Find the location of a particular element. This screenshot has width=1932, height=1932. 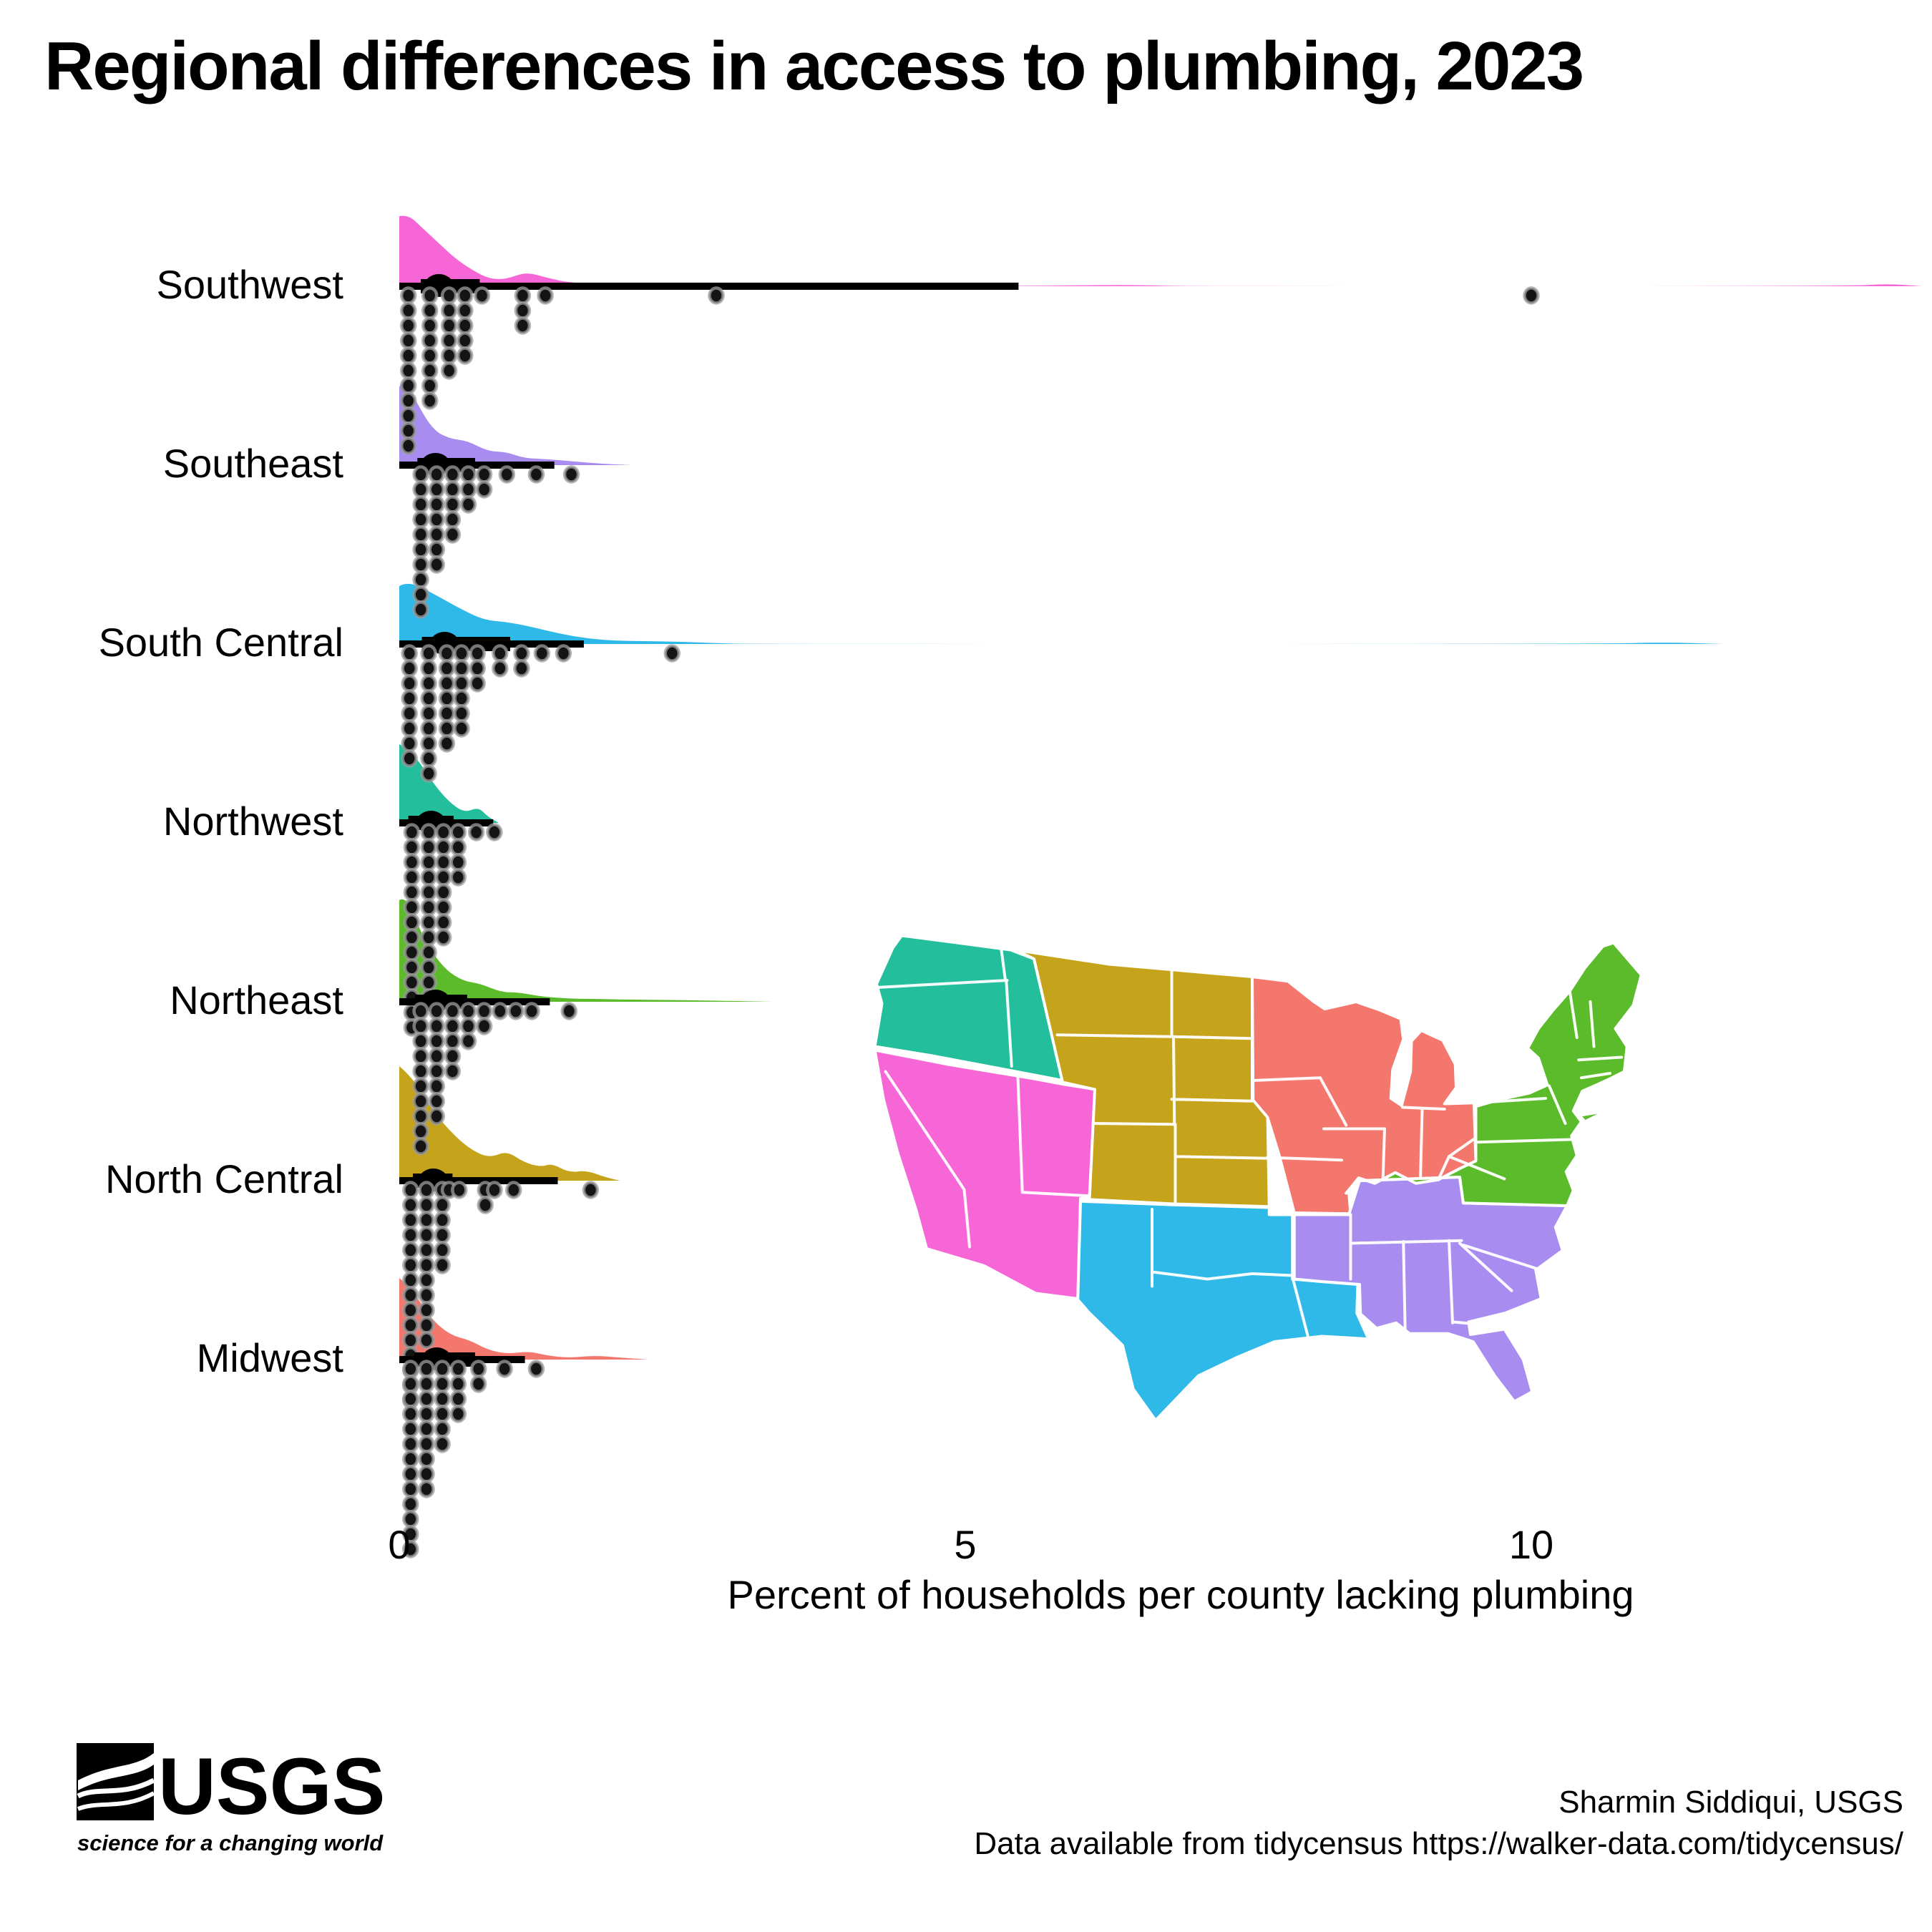

credit-author: Sharmin Siddiqui, USGS is located at coordinates (1730, 1802).